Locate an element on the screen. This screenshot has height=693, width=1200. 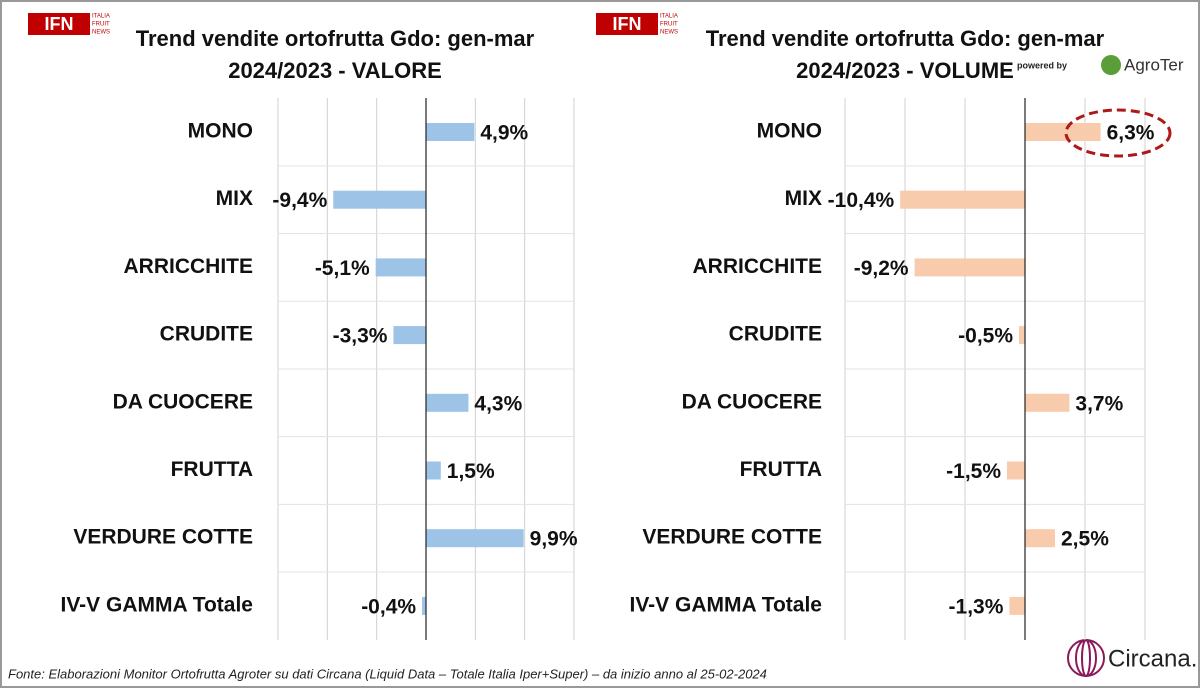
value-label: 1,5% is located at coordinates (471, 471).